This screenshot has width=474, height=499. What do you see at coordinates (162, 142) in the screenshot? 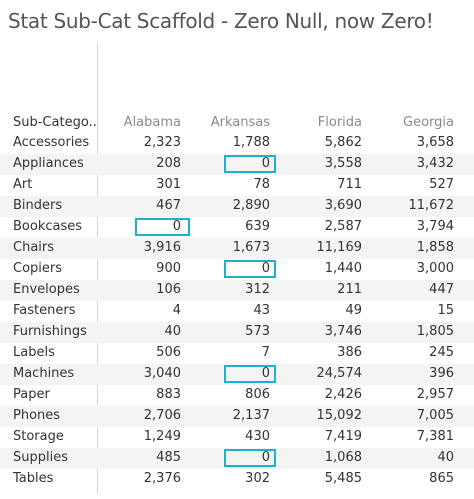
I see `table-cell: 2,323` at bounding box center [162, 142].